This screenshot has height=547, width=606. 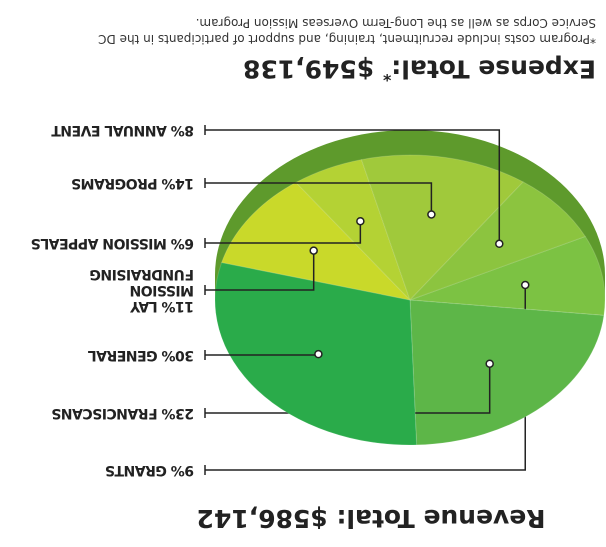 What do you see at coordinates (177, 413) in the screenshot?
I see `slice-value-label: 23%` at bounding box center [177, 413].